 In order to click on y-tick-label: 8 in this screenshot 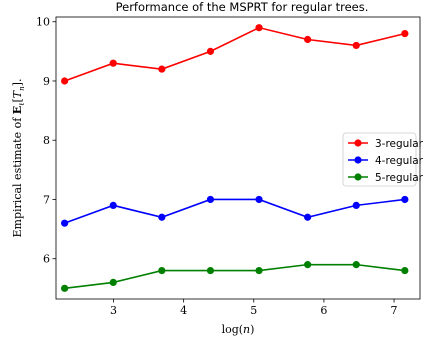, I will do `click(46, 140)`.